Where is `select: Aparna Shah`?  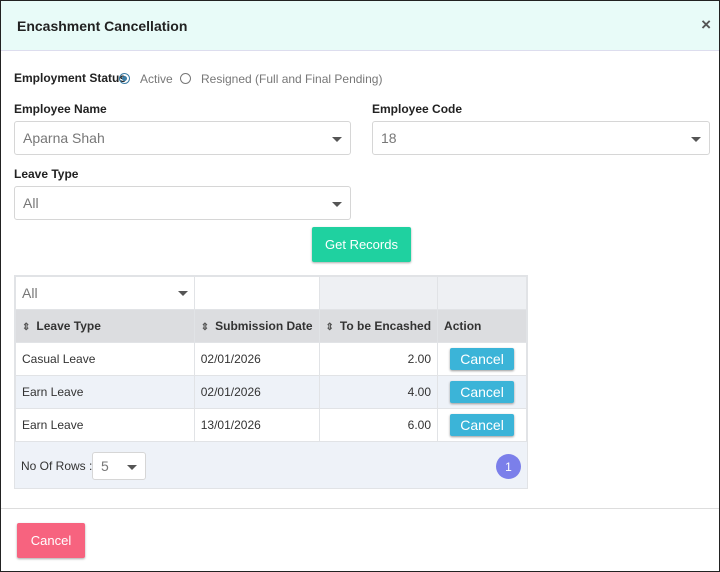
select: Aparna Shah is located at coordinates (182, 138).